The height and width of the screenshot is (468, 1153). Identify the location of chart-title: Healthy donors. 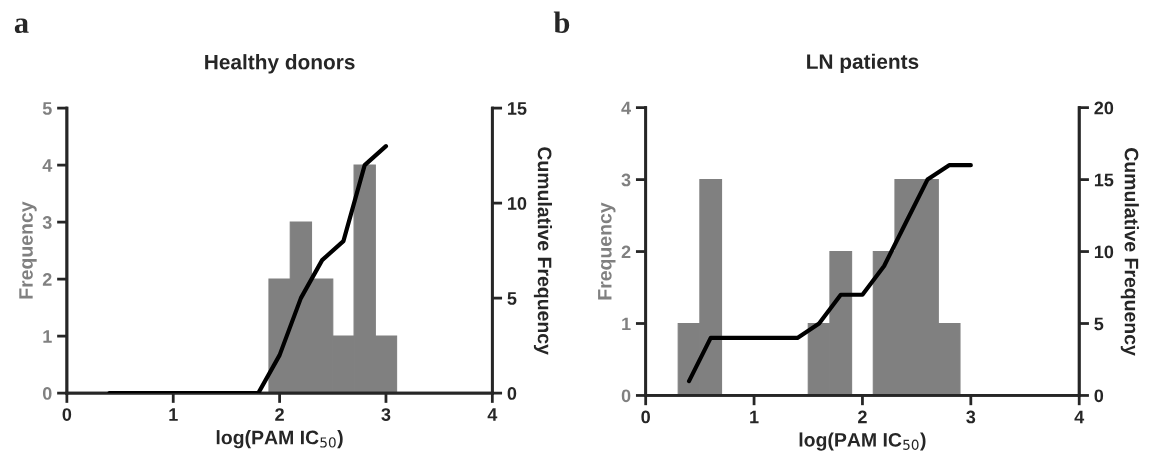
(280, 64).